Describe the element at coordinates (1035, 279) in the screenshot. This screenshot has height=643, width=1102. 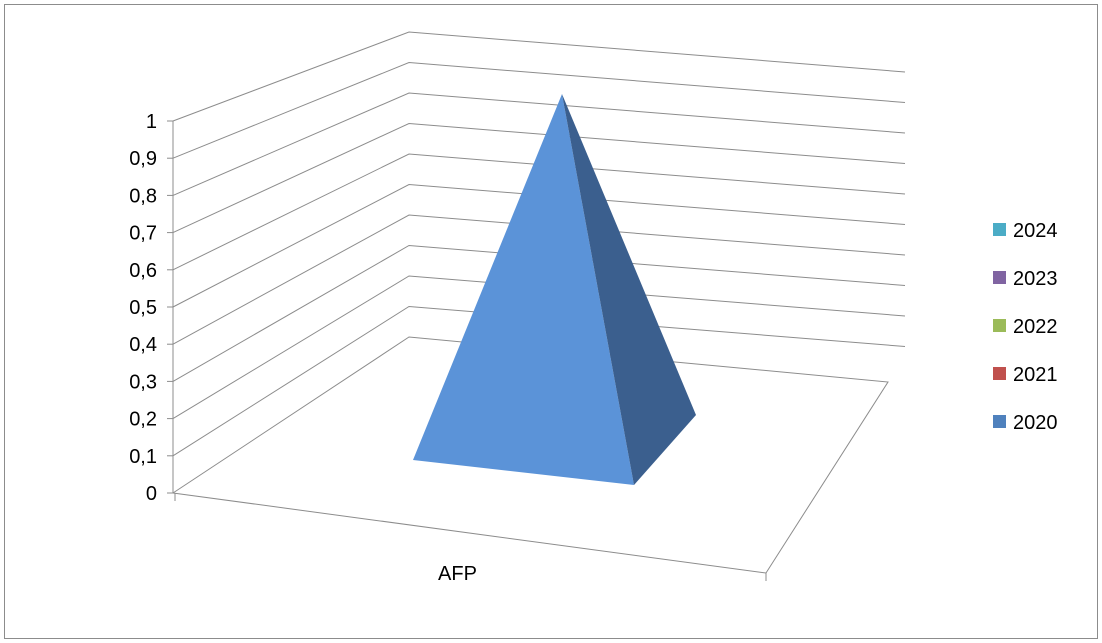
I see `legend-label: 2023` at that location.